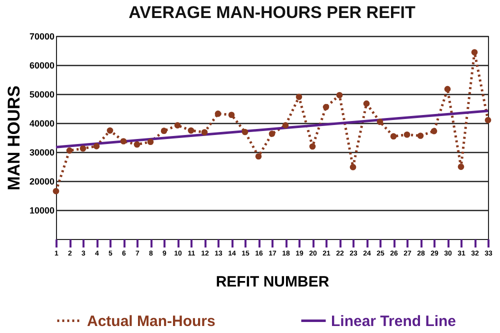 This screenshot has width=500, height=333. Describe the element at coordinates (41, 211) in the screenshot. I see `y-tick-label: 10000` at that location.